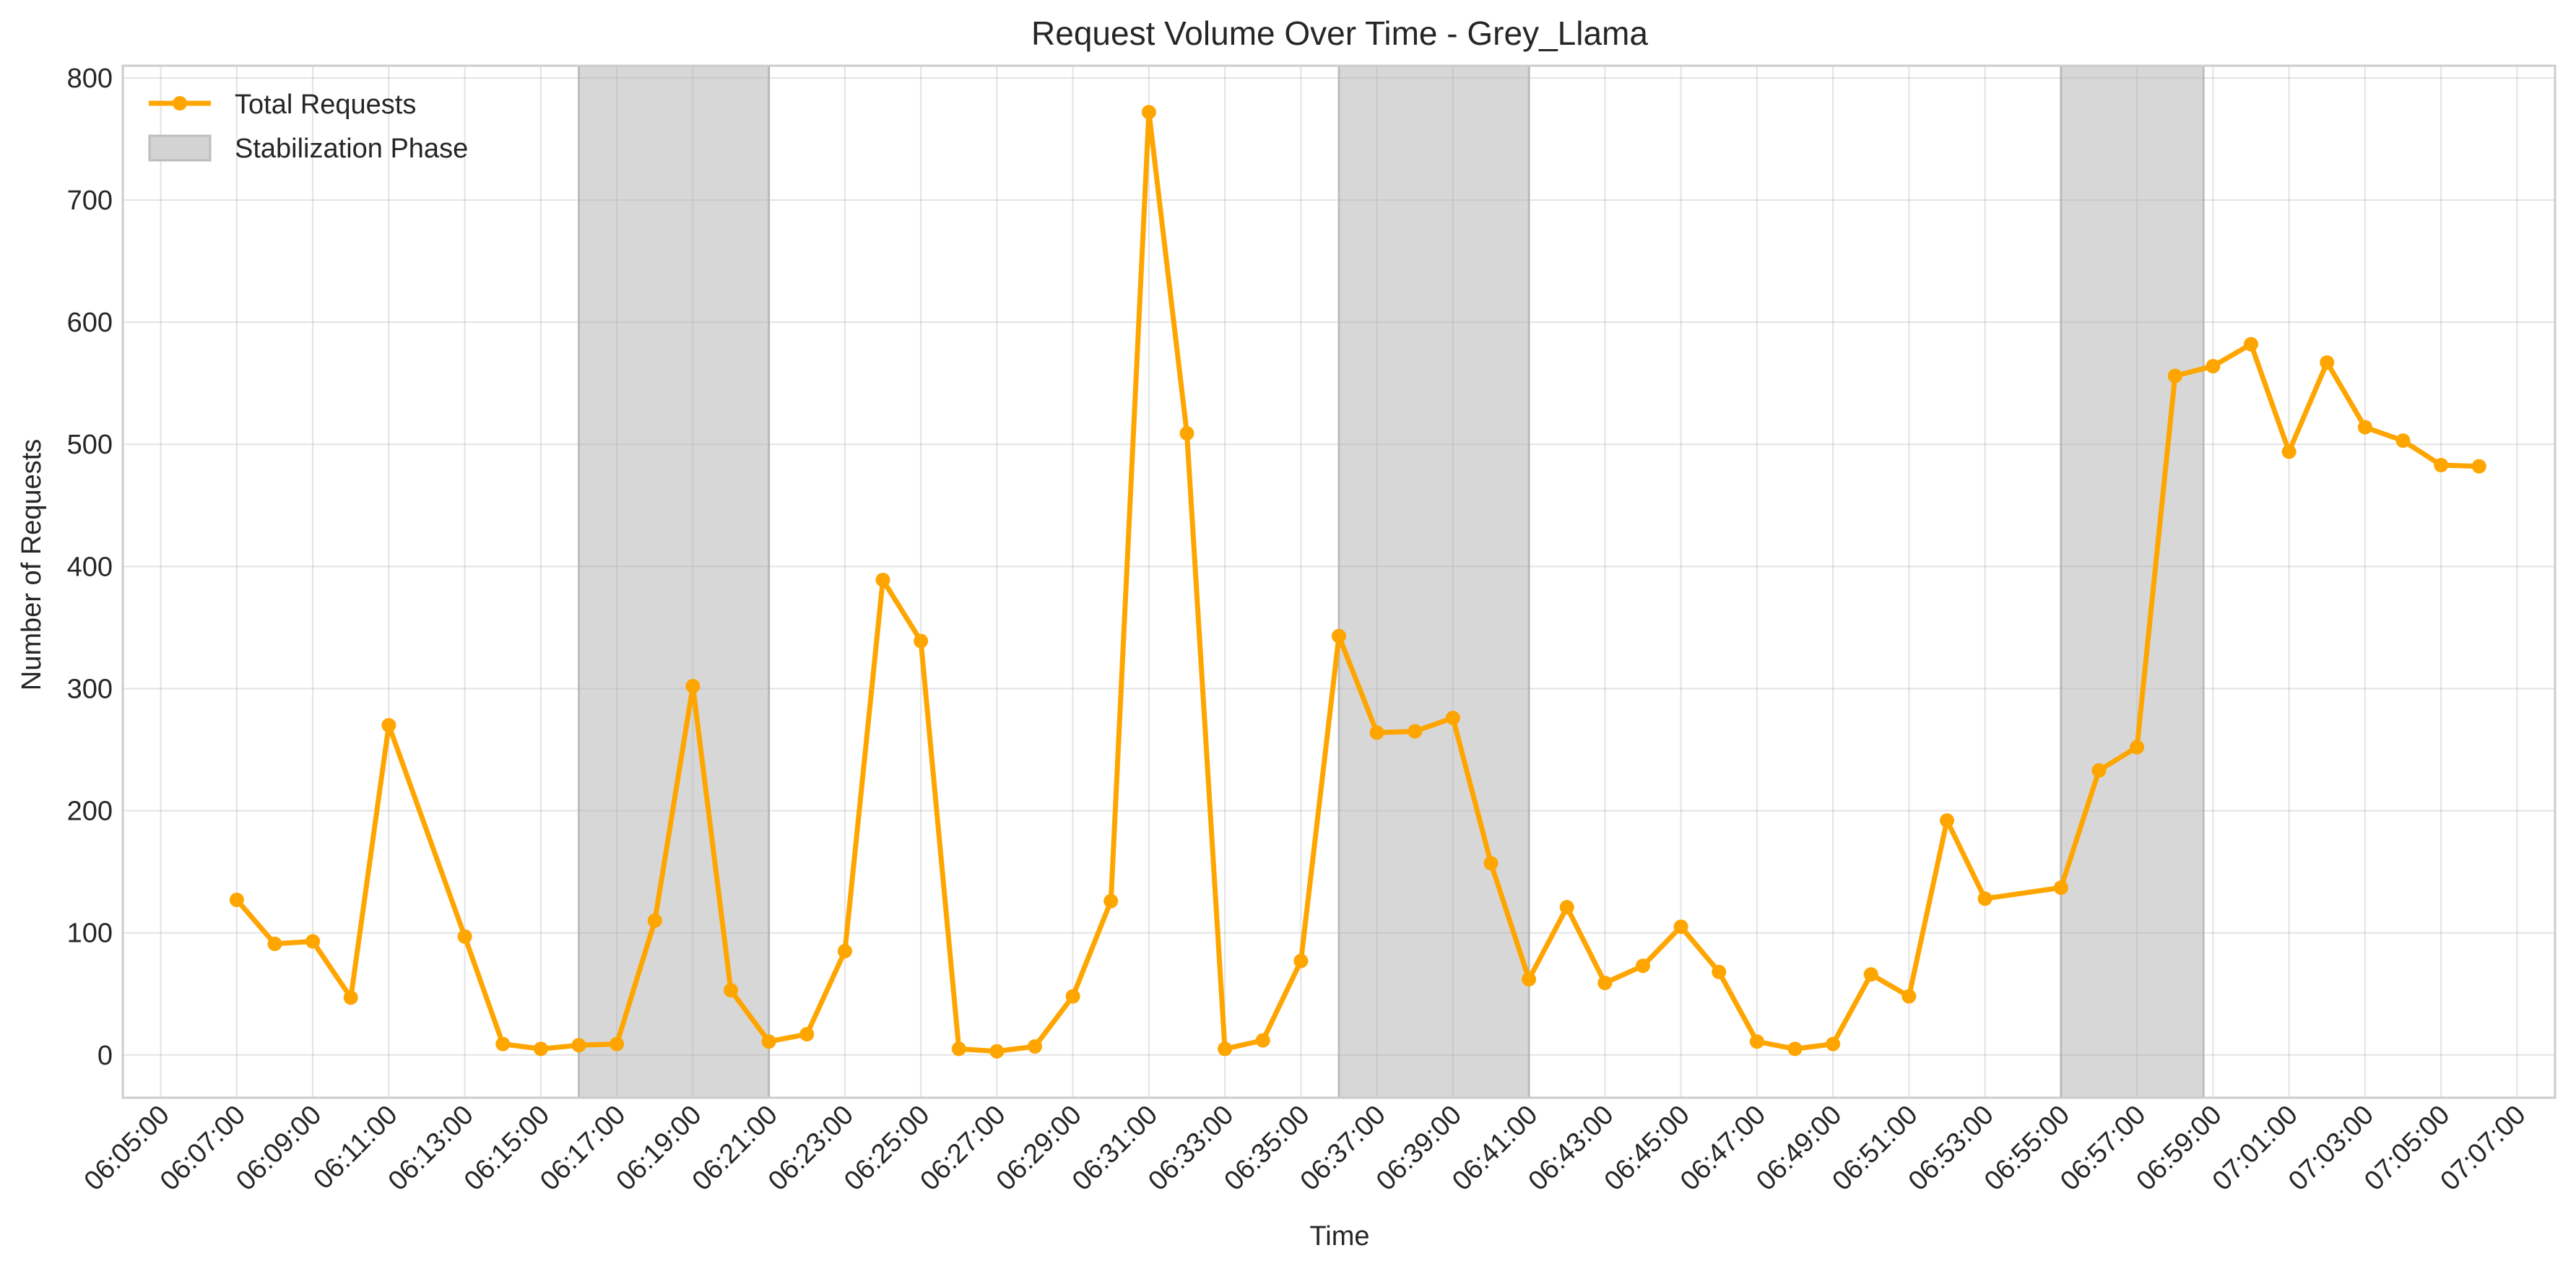  Describe the element at coordinates (105, 1056) in the screenshot. I see `y-tick-label: 0` at that location.